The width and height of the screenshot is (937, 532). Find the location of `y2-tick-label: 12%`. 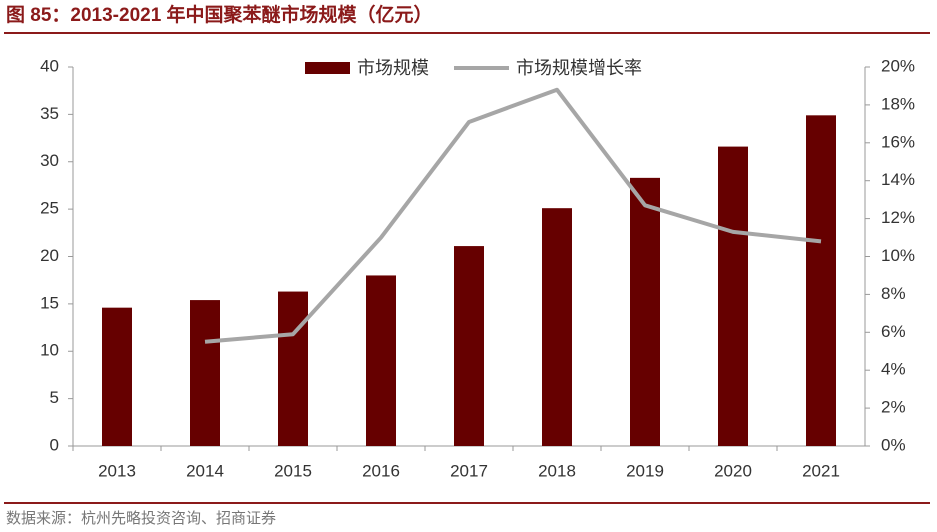

y2-tick-label: 12% is located at coordinates (898, 217).